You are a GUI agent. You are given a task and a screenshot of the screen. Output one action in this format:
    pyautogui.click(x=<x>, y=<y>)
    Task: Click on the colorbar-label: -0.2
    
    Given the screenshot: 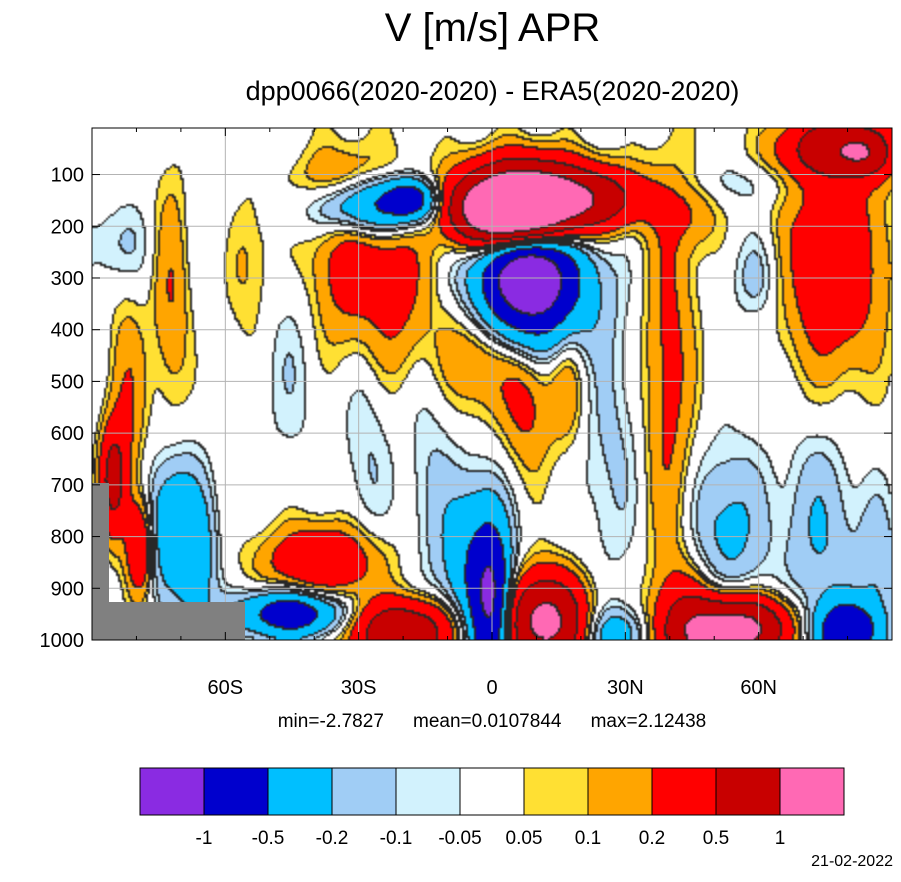 What is the action you would take?
    pyautogui.click(x=332, y=838)
    